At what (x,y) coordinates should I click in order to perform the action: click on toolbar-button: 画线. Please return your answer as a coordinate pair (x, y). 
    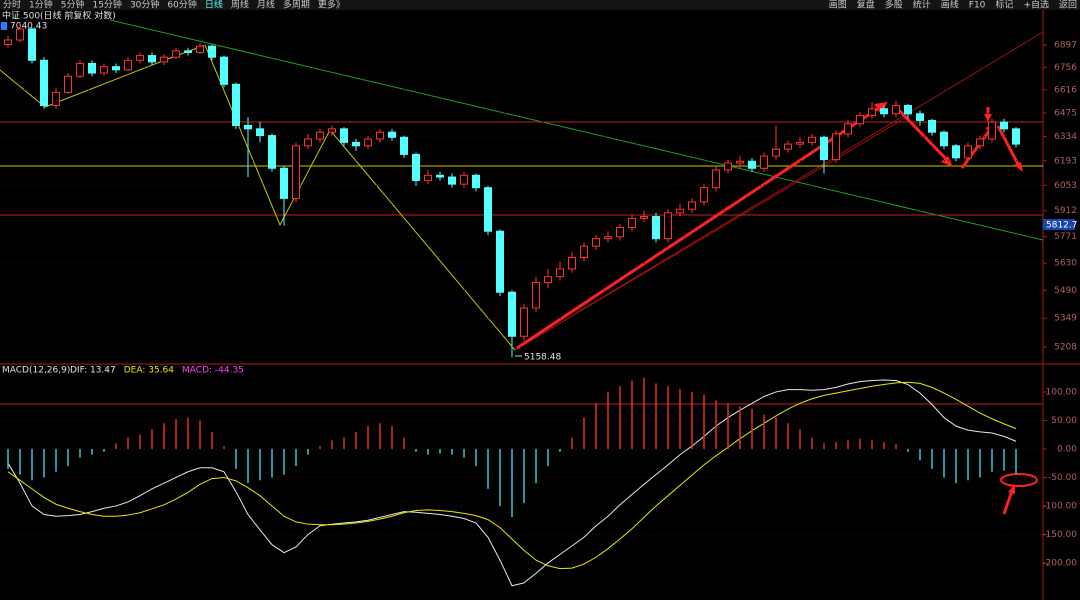
    Looking at the image, I should click on (950, 5).